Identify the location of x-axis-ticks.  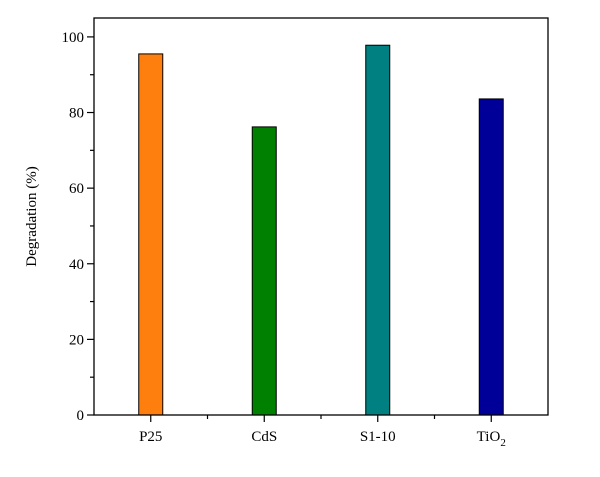
(321, 418).